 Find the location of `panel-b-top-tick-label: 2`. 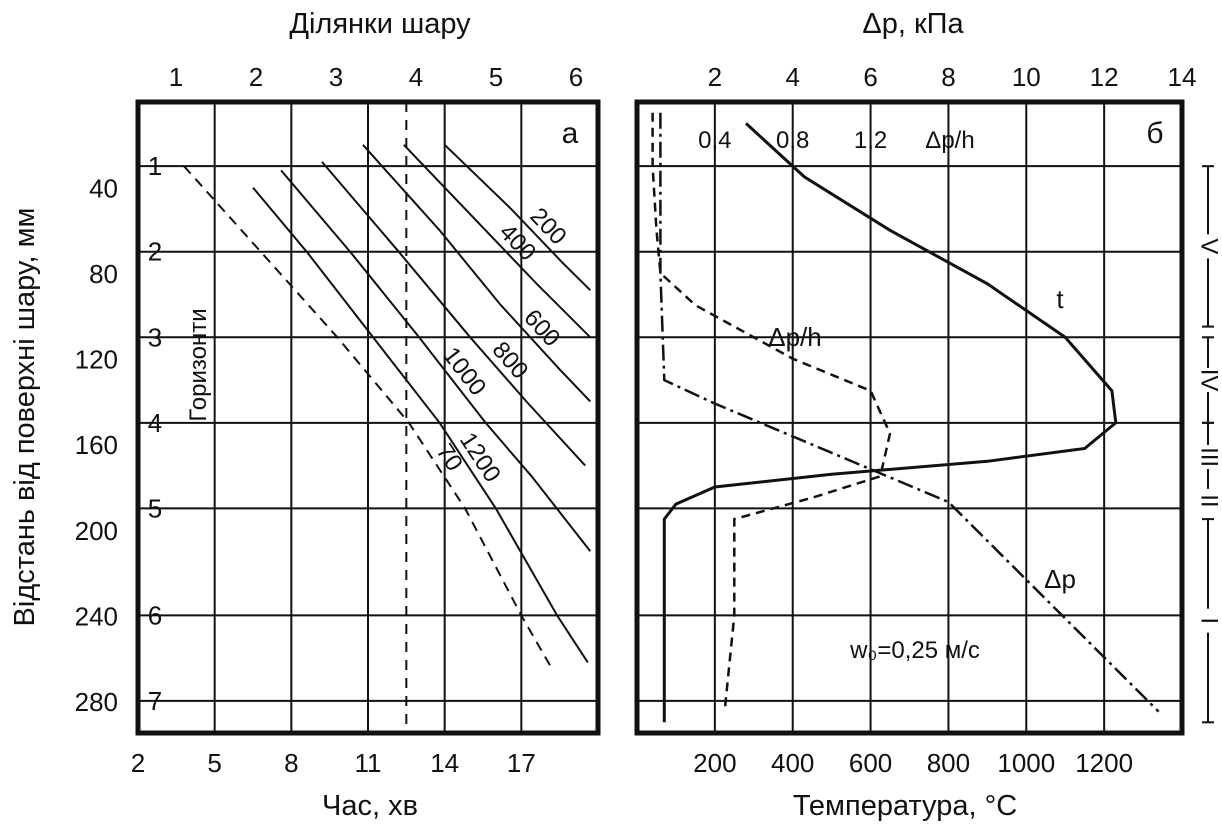

panel-b-top-tick-label: 2 is located at coordinates (715, 77).